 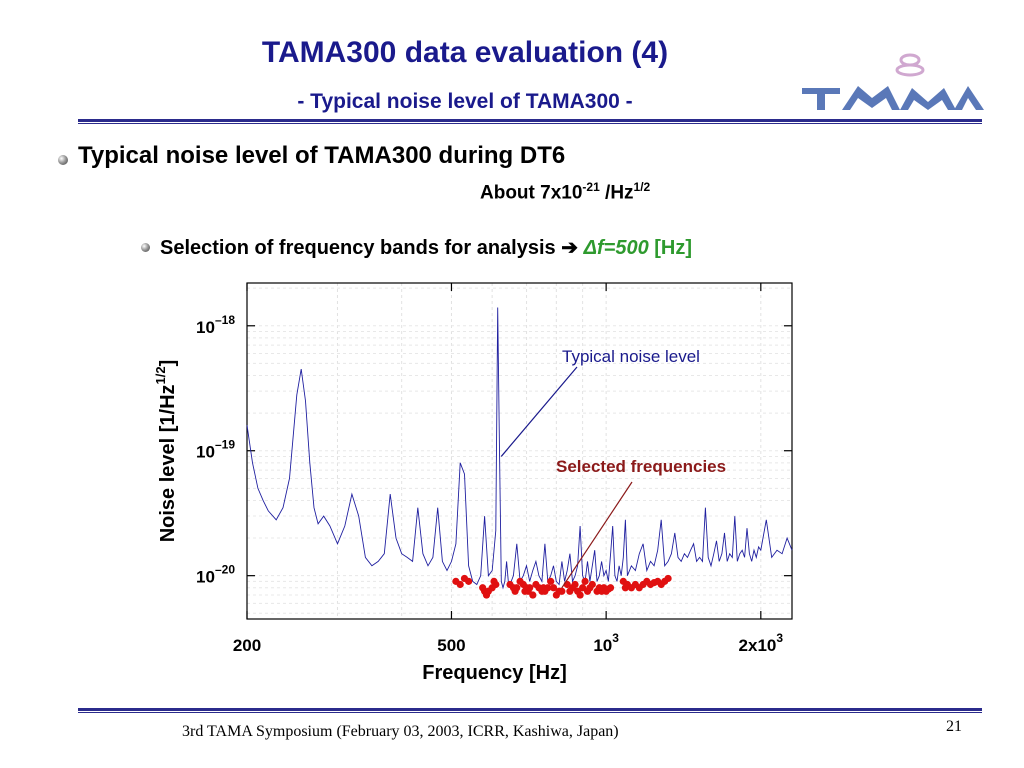 I want to click on about-exponent: -21, so click(x=591, y=187).